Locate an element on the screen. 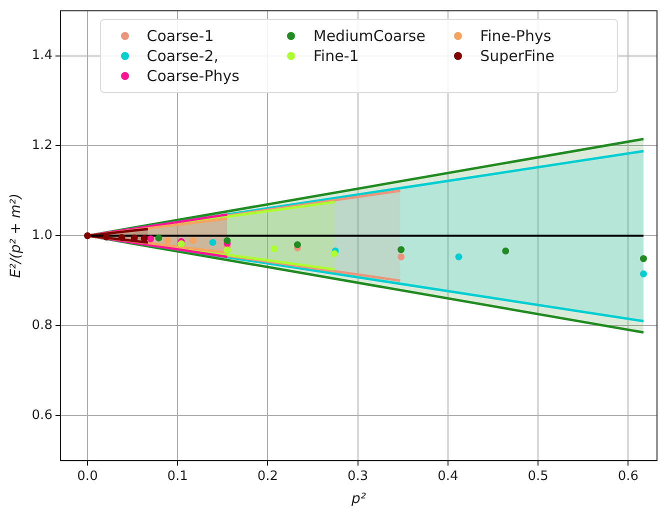  x-tick-label: 0.6 is located at coordinates (628, 476).